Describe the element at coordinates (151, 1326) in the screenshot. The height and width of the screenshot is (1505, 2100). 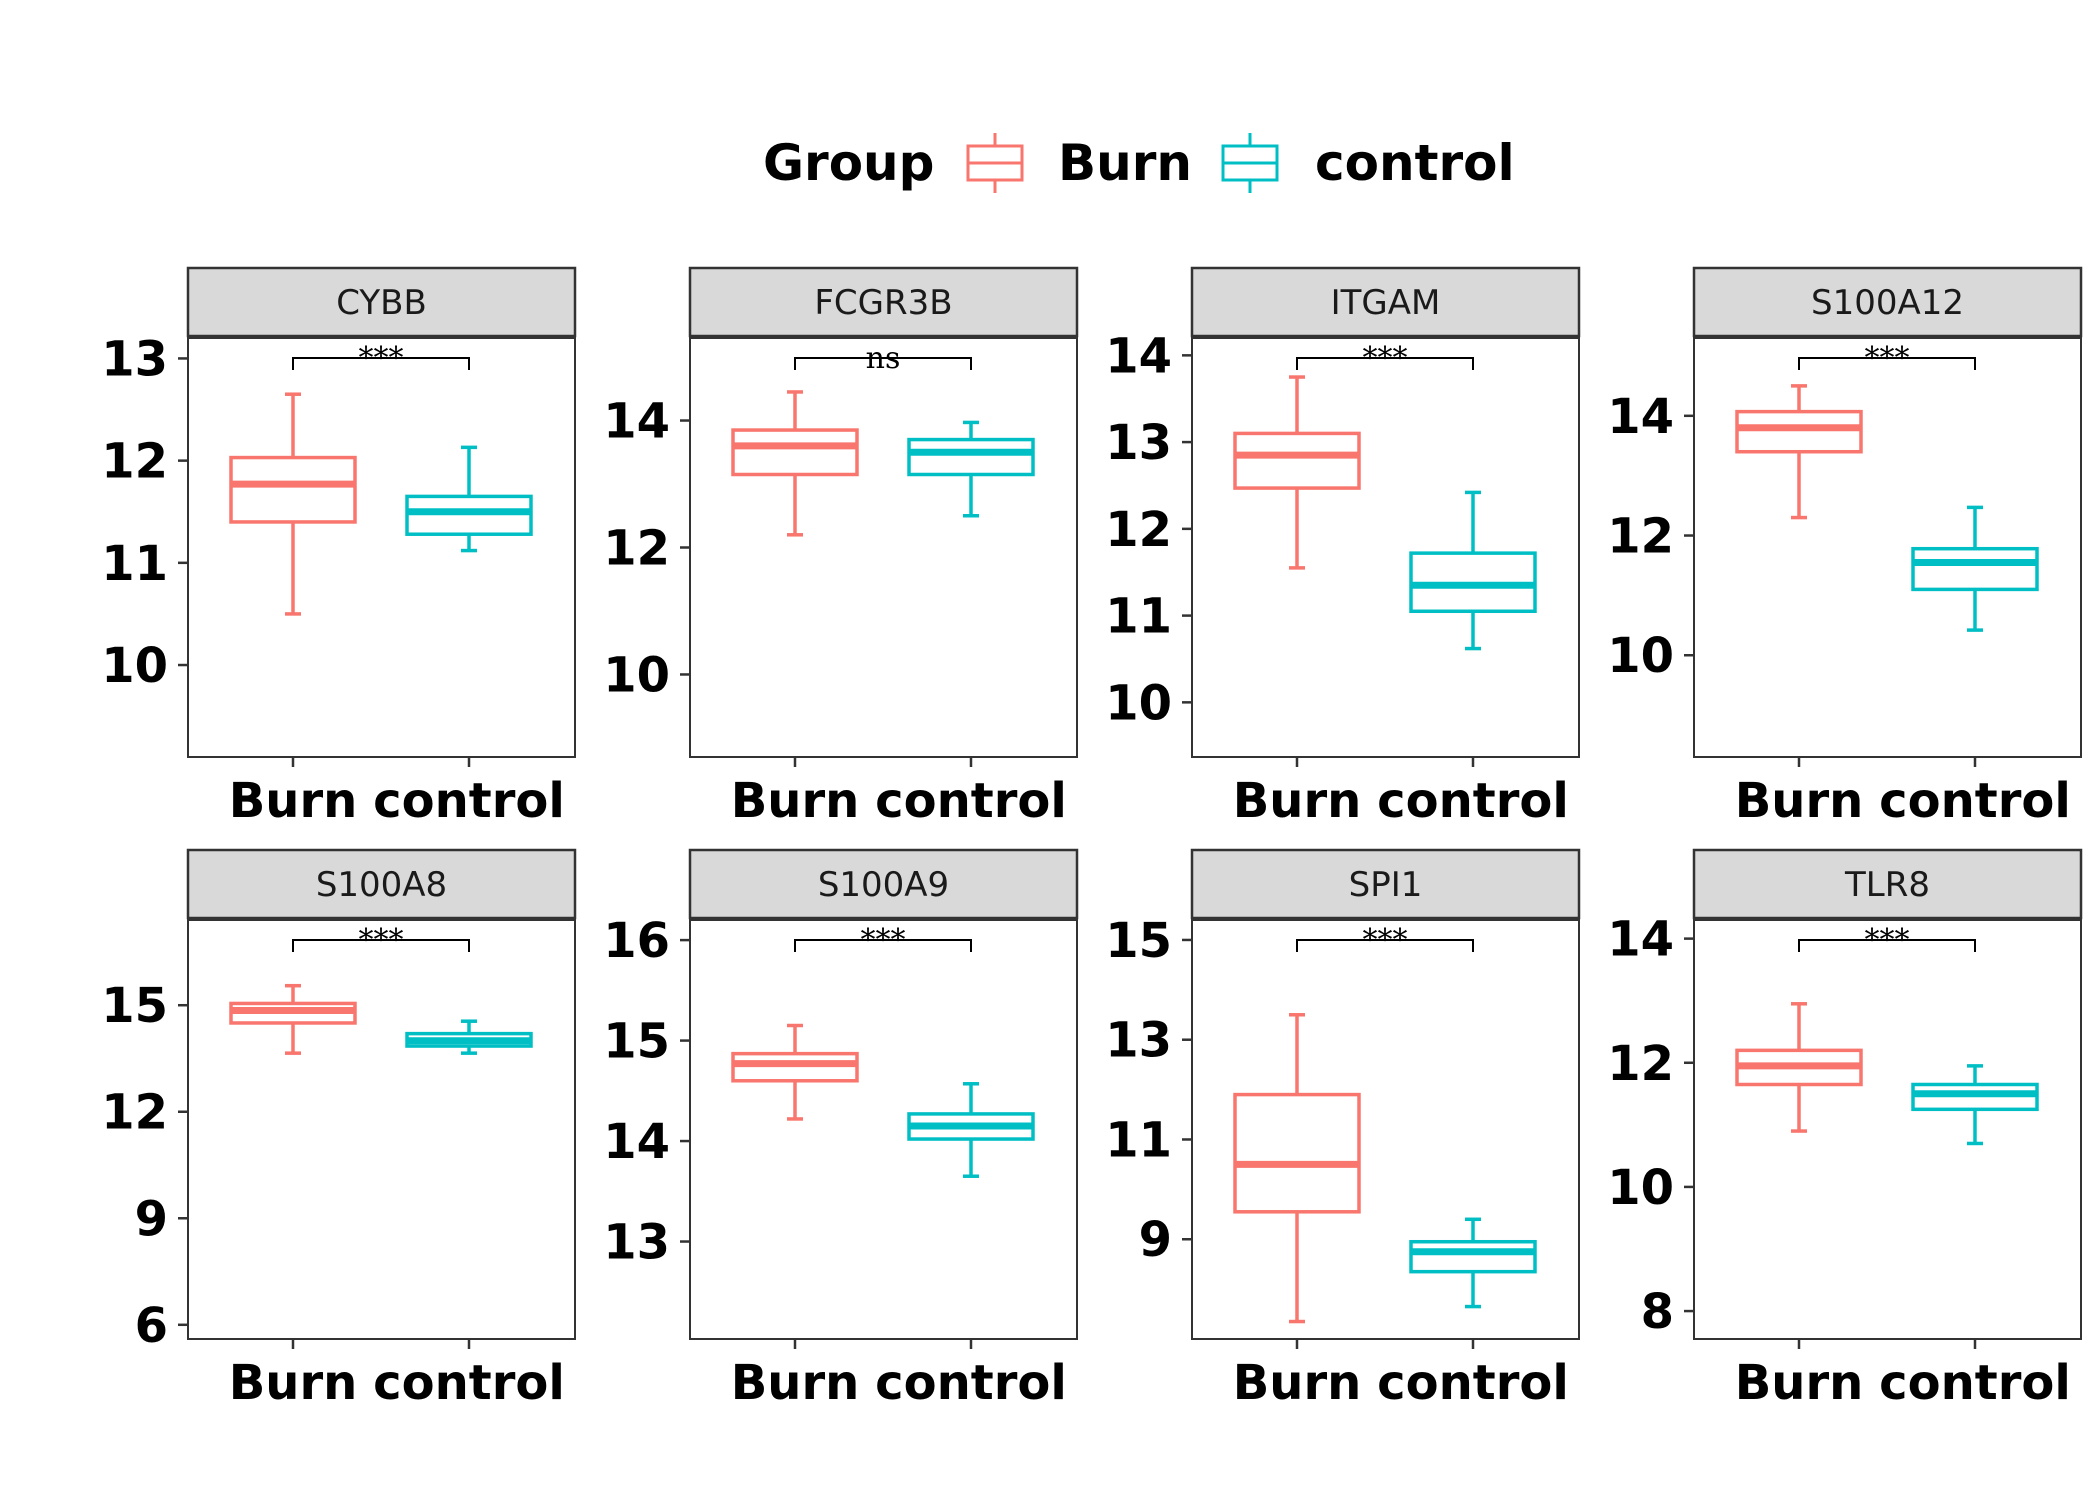
I see `y-tick-label: 6` at that location.